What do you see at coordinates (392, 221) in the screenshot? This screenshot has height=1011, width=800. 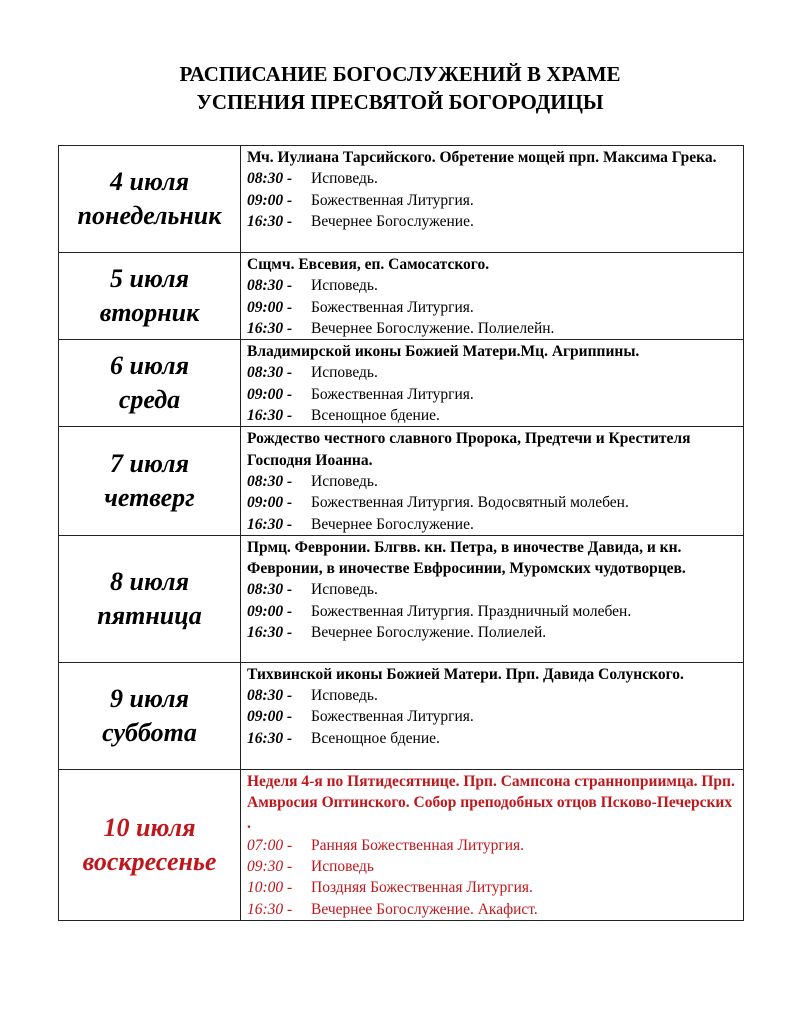 I see `service-name: Вечернее Богослужение.` at bounding box center [392, 221].